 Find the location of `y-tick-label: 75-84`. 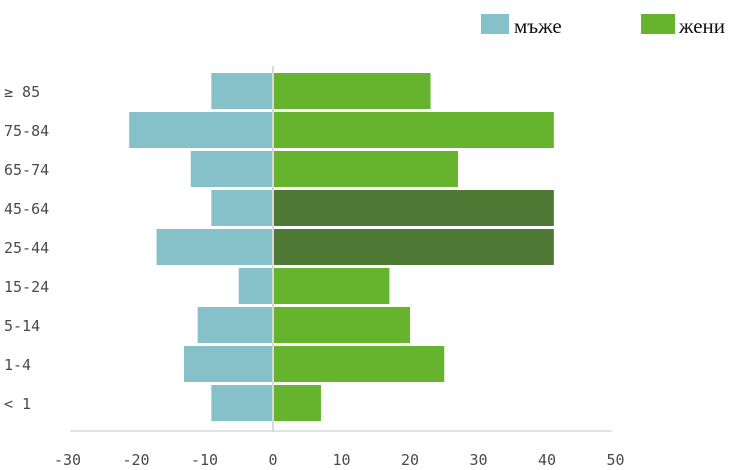

y-tick-label: 75-84 is located at coordinates (26, 131).